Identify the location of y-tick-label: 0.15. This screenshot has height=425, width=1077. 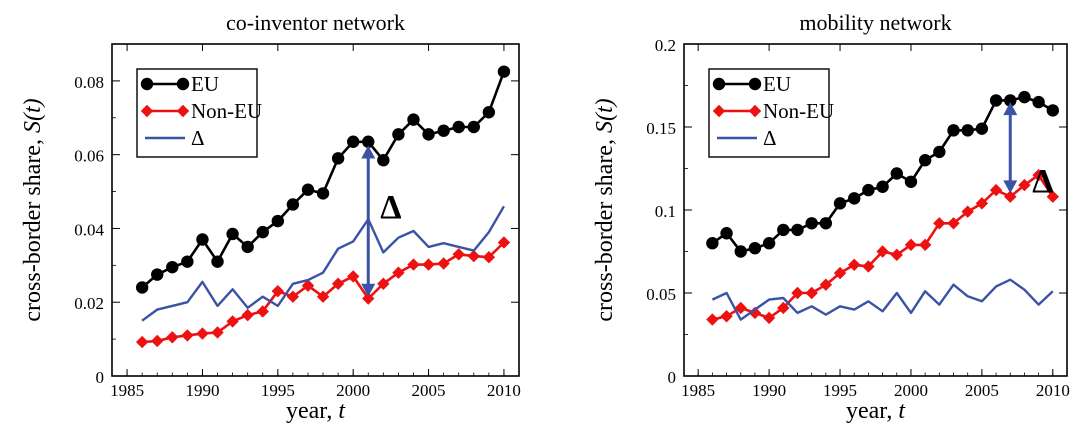
(661, 128).